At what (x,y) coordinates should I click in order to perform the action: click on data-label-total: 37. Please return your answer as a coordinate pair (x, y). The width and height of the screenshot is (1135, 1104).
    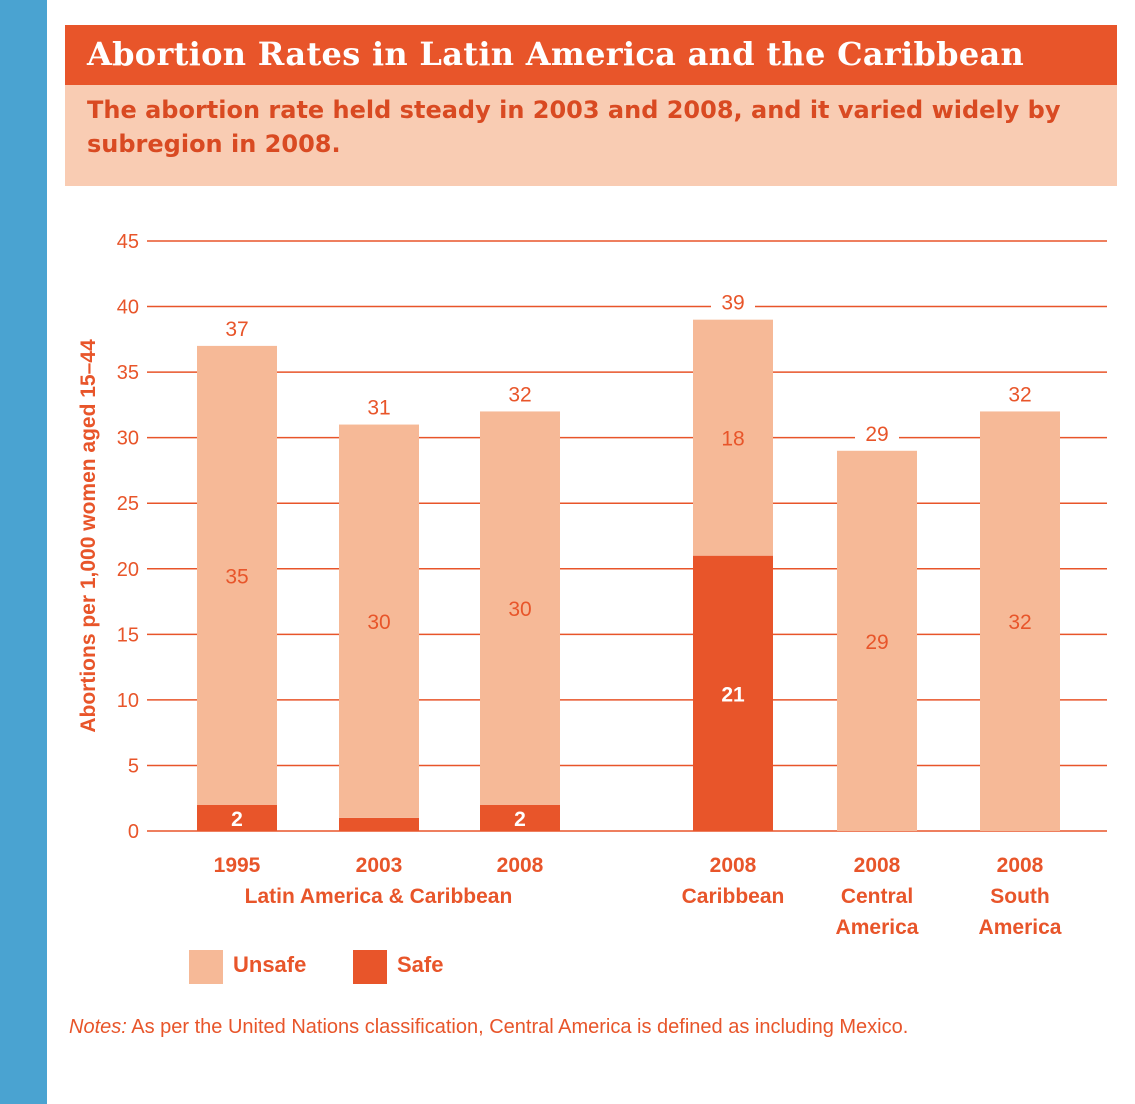
    Looking at the image, I should click on (236, 329).